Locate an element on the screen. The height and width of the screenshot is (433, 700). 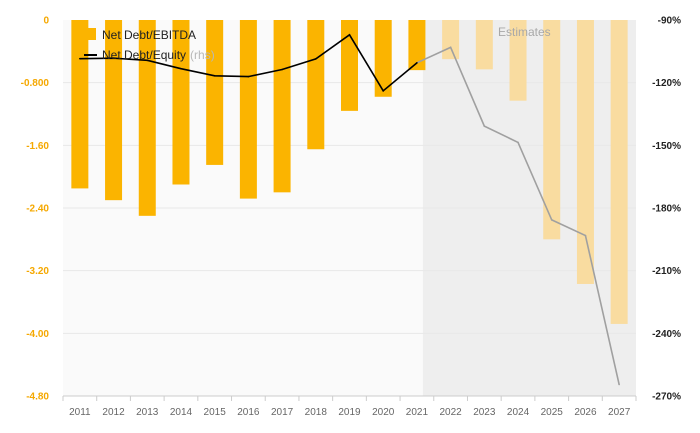
x-tick-label: 2013 is located at coordinates (147, 412).